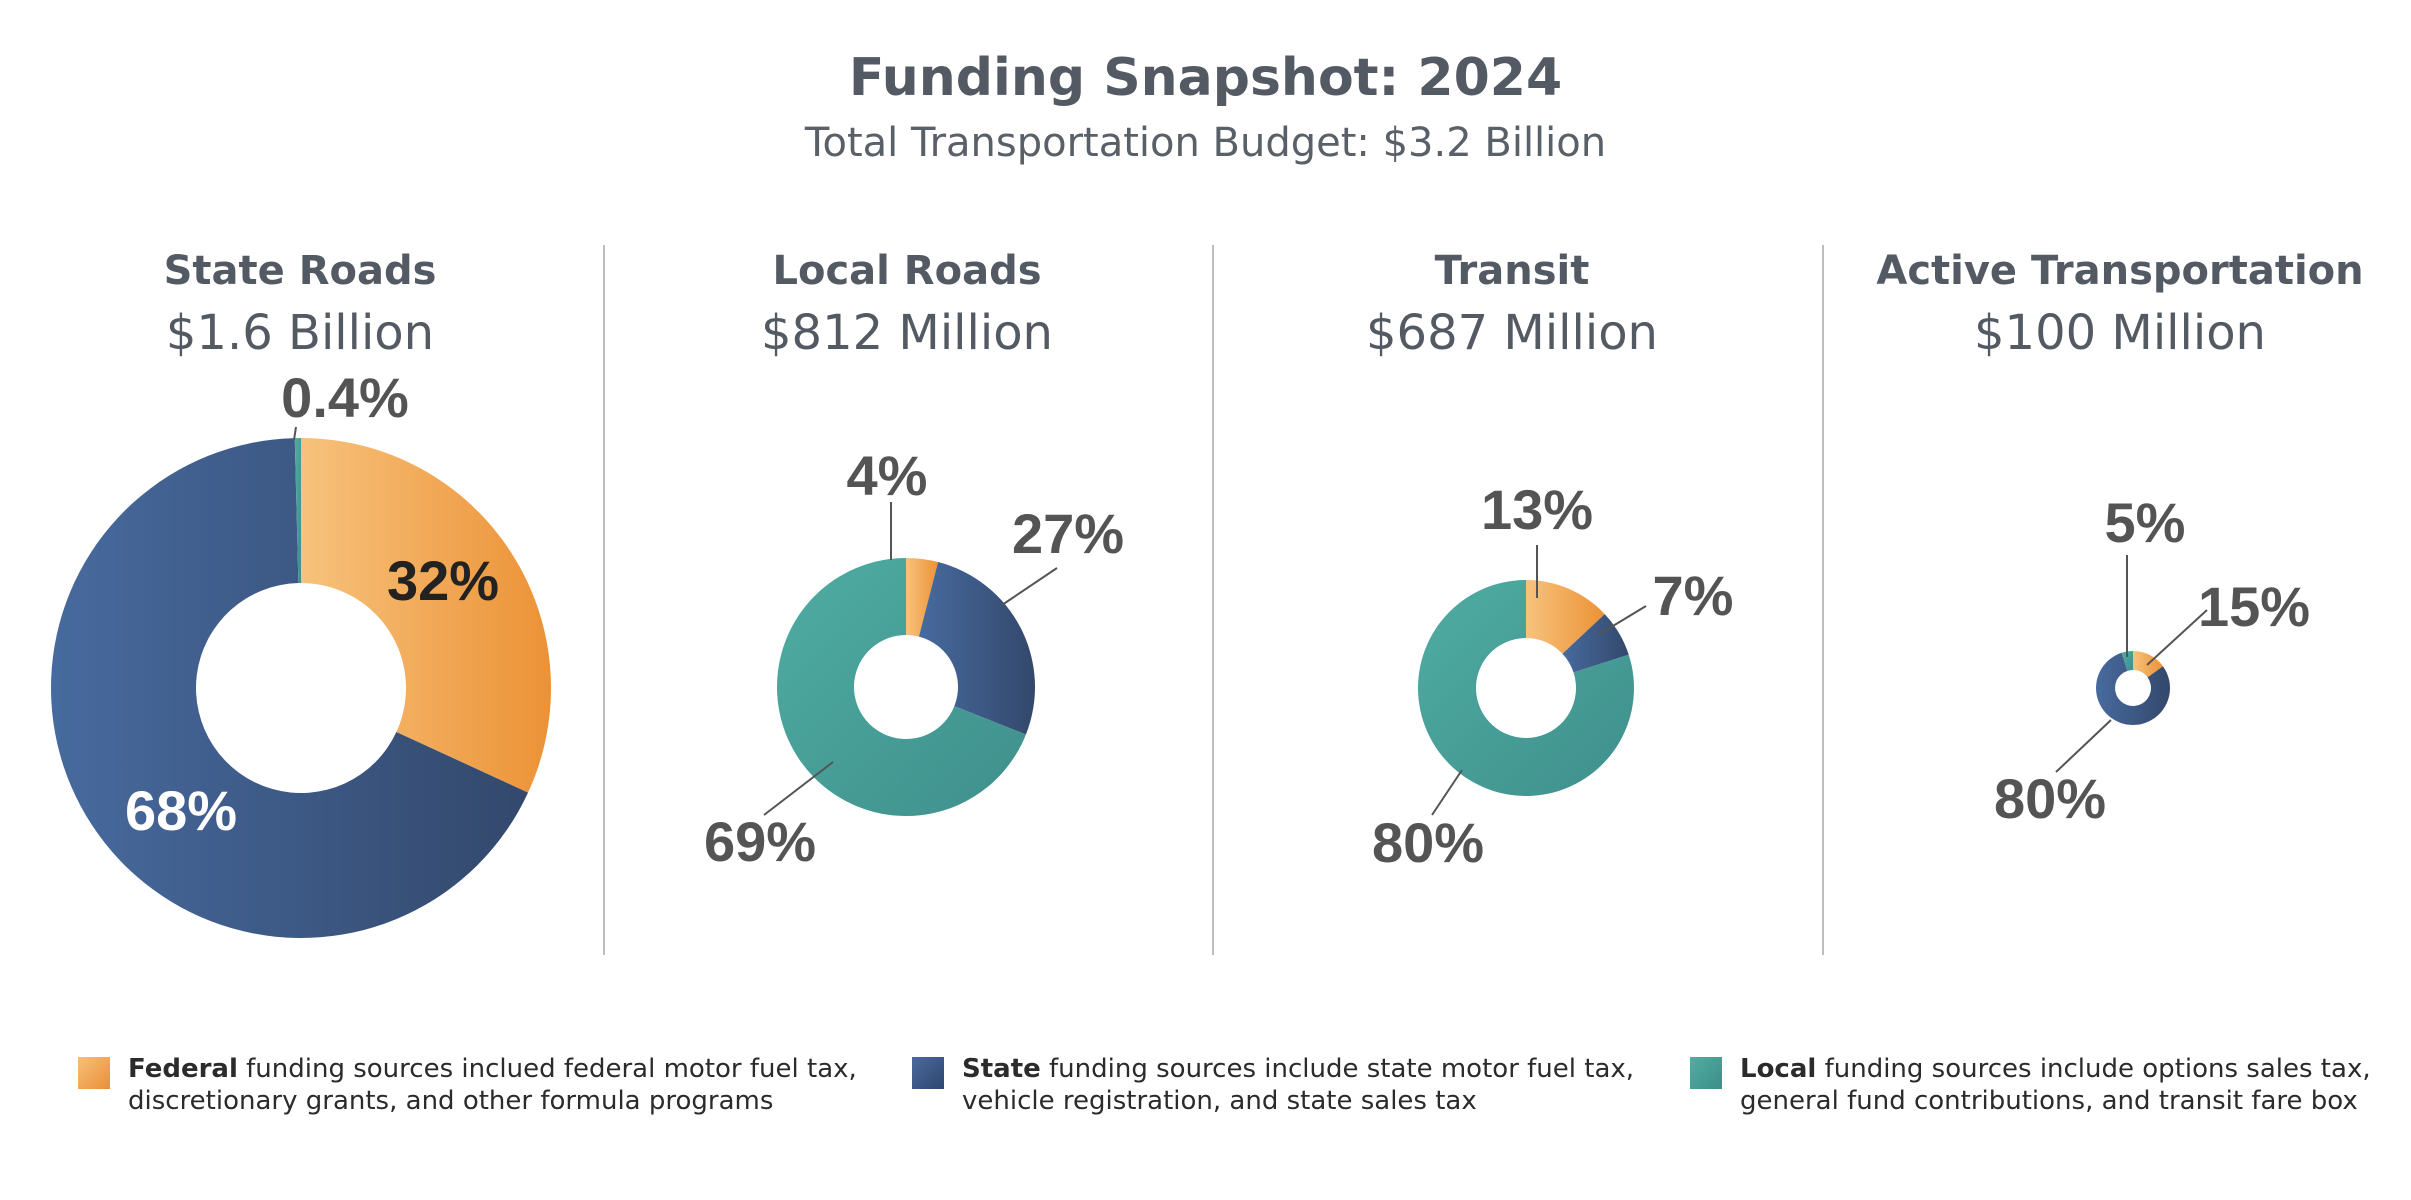 This screenshot has height=1200, width=2411. I want to click on donut-chart: 15% 80% 5%, so click(2152, 660).